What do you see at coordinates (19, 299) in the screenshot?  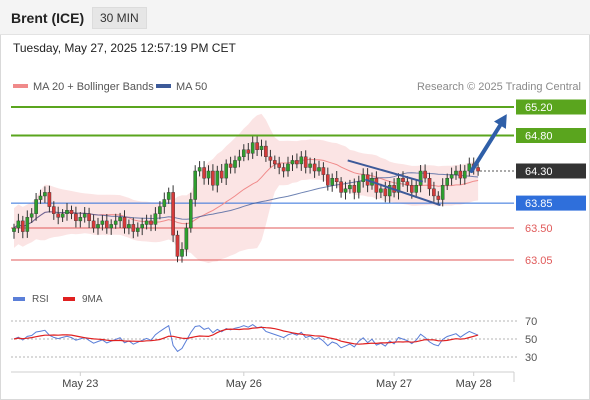 I see `legend-rsi-swatch` at bounding box center [19, 299].